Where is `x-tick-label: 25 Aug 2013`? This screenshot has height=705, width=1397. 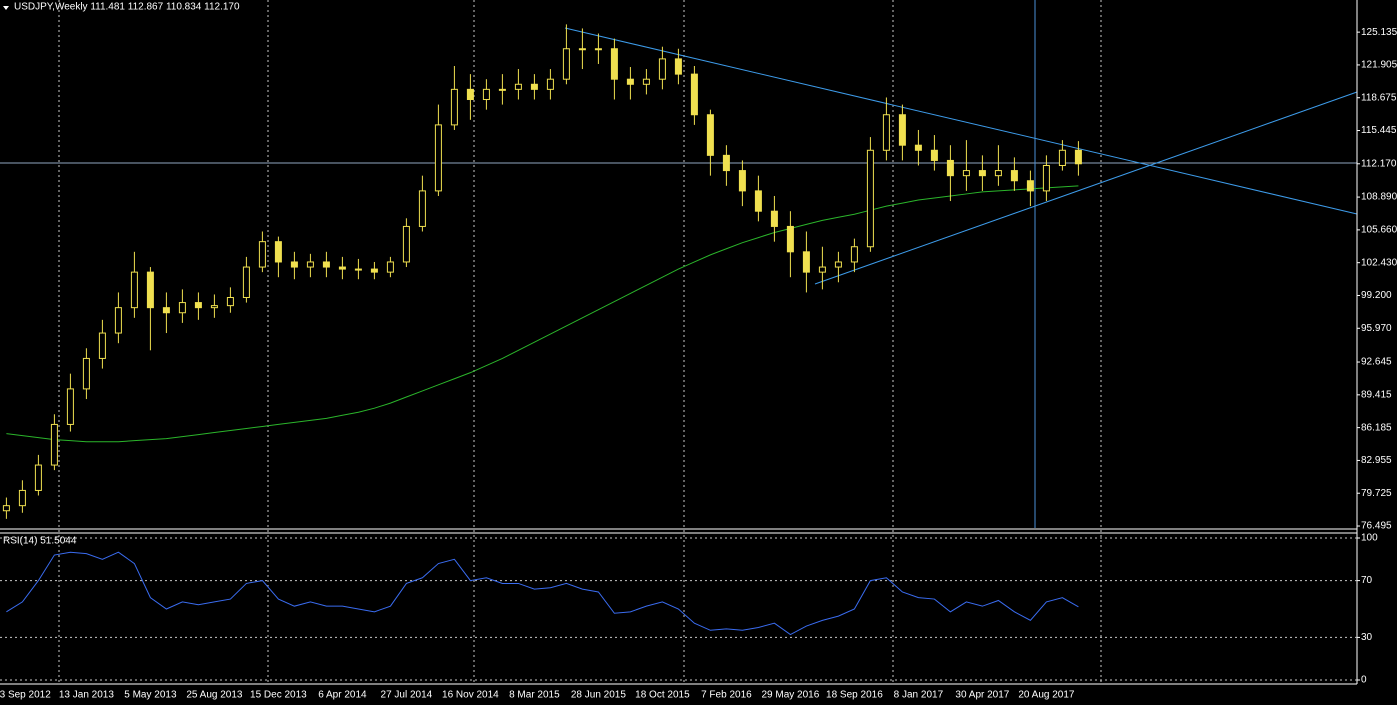
x-tick-label: 25 Aug 2013 is located at coordinates (214, 695).